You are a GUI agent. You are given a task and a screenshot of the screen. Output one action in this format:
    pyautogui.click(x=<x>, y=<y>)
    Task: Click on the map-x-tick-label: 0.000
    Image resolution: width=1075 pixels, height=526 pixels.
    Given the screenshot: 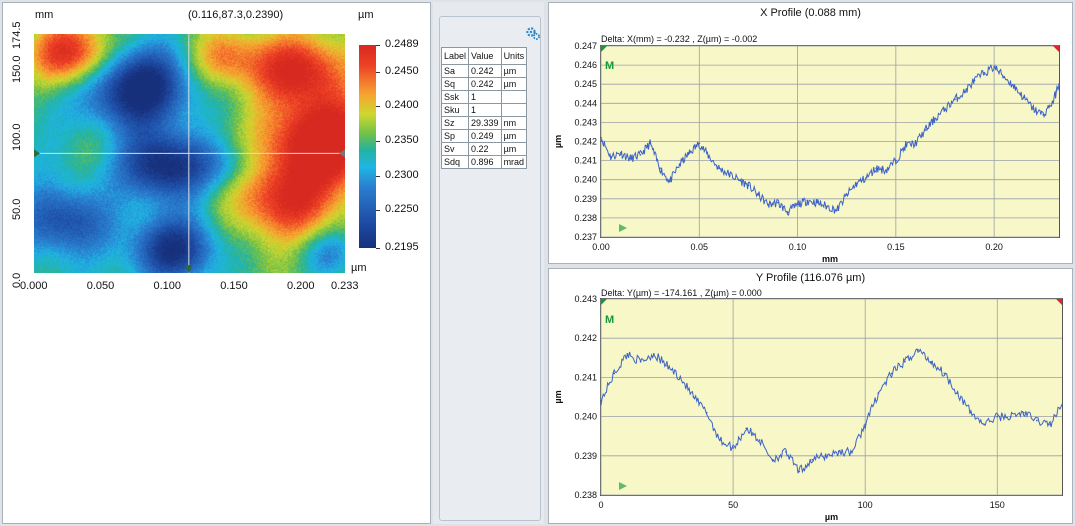 What is the action you would take?
    pyautogui.click(x=34, y=286)
    